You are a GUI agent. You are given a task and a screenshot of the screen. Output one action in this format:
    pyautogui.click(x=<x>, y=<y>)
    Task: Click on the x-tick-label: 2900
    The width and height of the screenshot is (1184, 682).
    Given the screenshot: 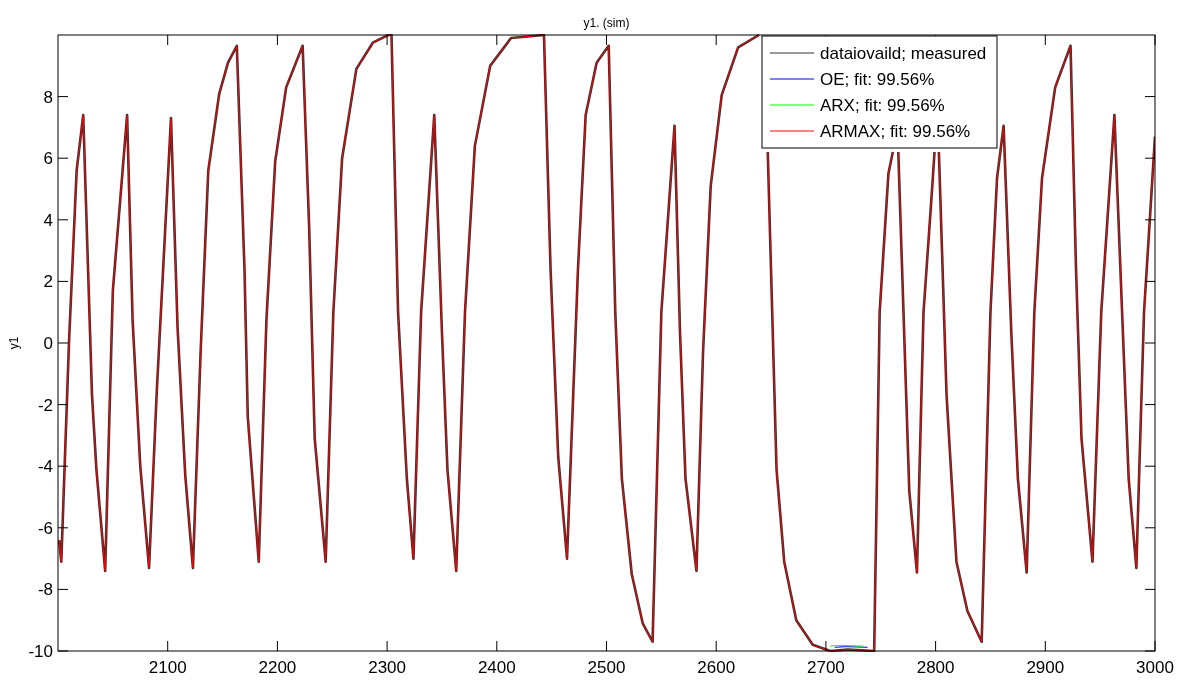 What is the action you would take?
    pyautogui.click(x=1045, y=667)
    